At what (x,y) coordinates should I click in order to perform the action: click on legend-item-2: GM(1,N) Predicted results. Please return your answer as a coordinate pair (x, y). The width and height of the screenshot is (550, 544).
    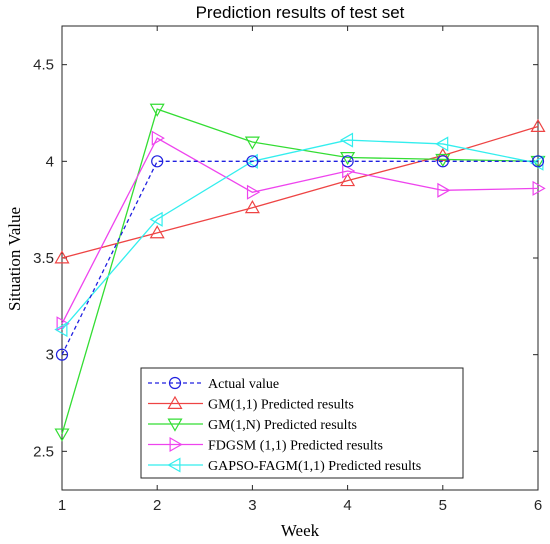
    Looking at the image, I should click on (252, 425).